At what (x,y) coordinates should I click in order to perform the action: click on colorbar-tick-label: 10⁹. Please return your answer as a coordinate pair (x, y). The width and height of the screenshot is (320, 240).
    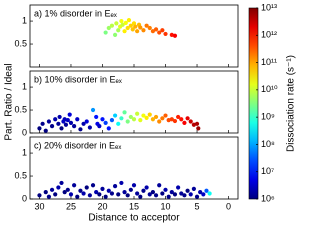
    Looking at the image, I should click on (268, 117).